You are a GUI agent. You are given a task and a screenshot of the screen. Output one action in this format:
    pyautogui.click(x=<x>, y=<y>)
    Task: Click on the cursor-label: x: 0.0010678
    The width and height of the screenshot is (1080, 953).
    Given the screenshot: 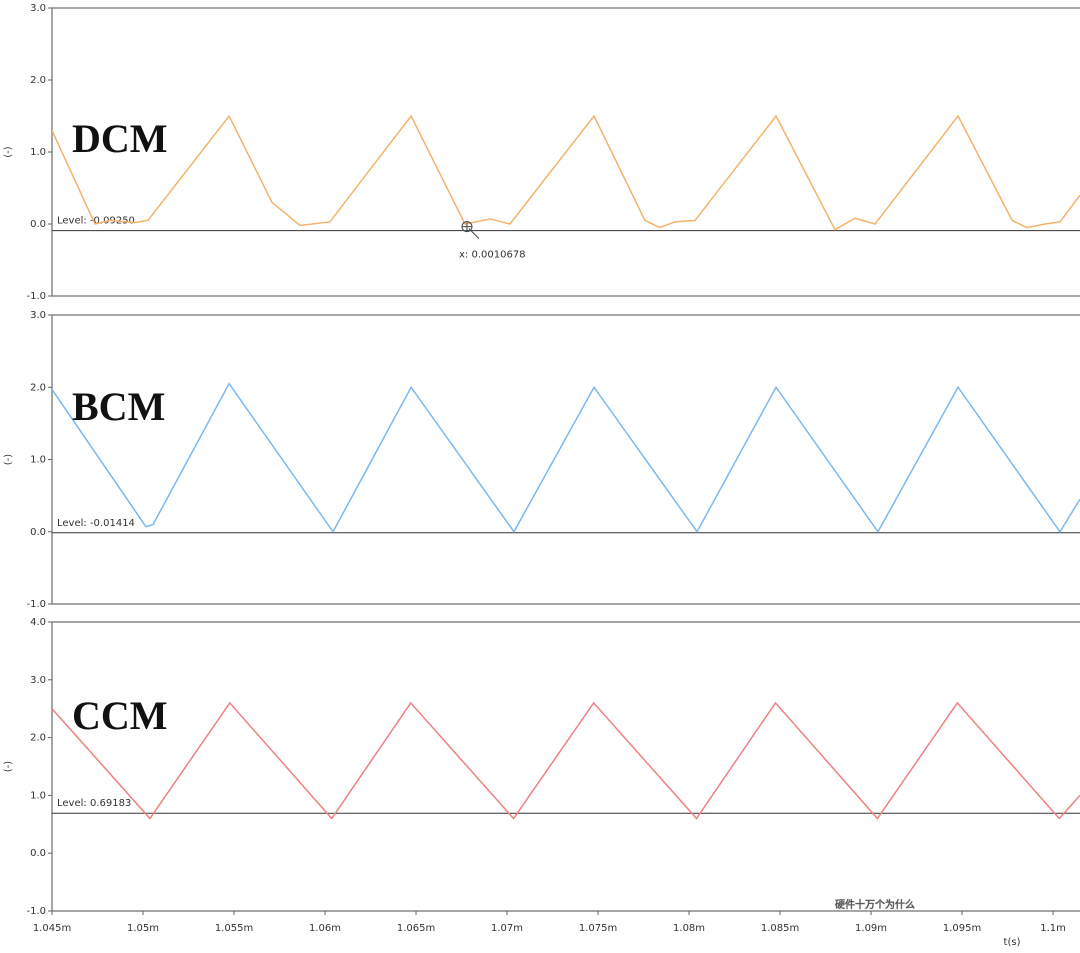 What is the action you would take?
    pyautogui.click(x=492, y=255)
    